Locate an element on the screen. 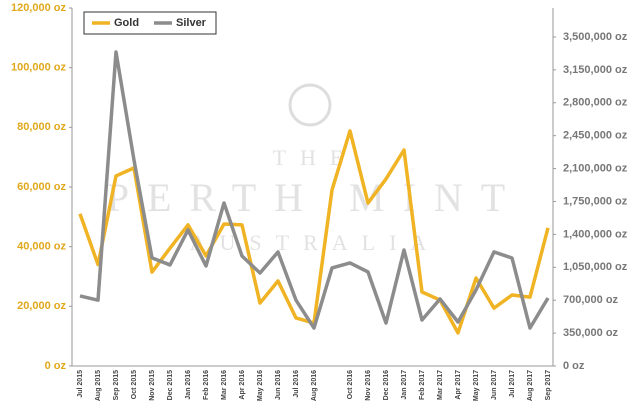  legend-label: Silver is located at coordinates (191, 23).